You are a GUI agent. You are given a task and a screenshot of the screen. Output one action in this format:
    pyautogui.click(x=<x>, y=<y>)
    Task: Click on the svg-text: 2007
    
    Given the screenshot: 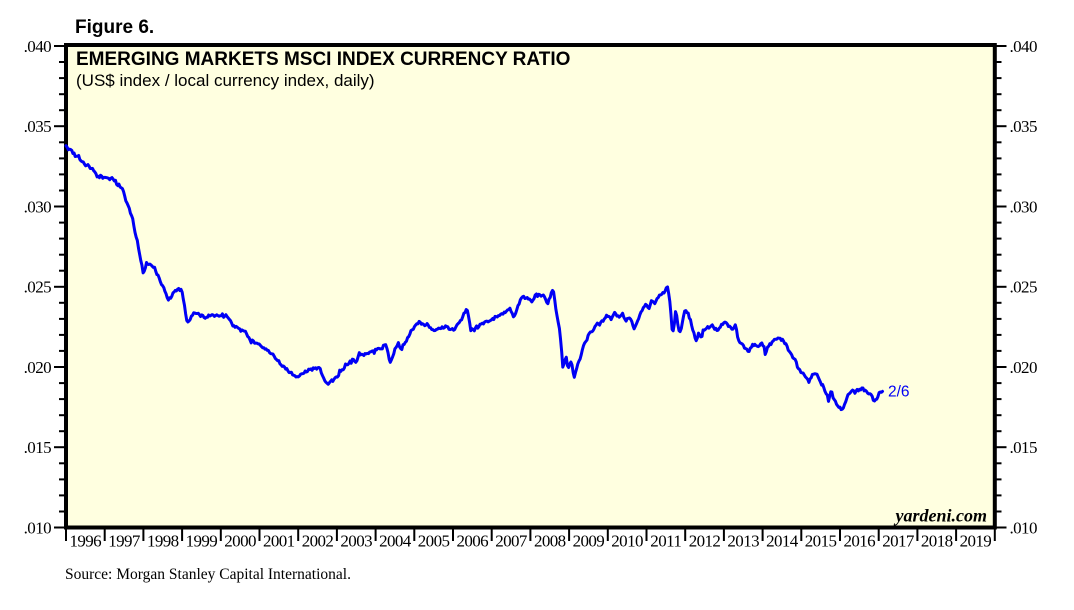 What is the action you would take?
    pyautogui.click(x=511, y=541)
    